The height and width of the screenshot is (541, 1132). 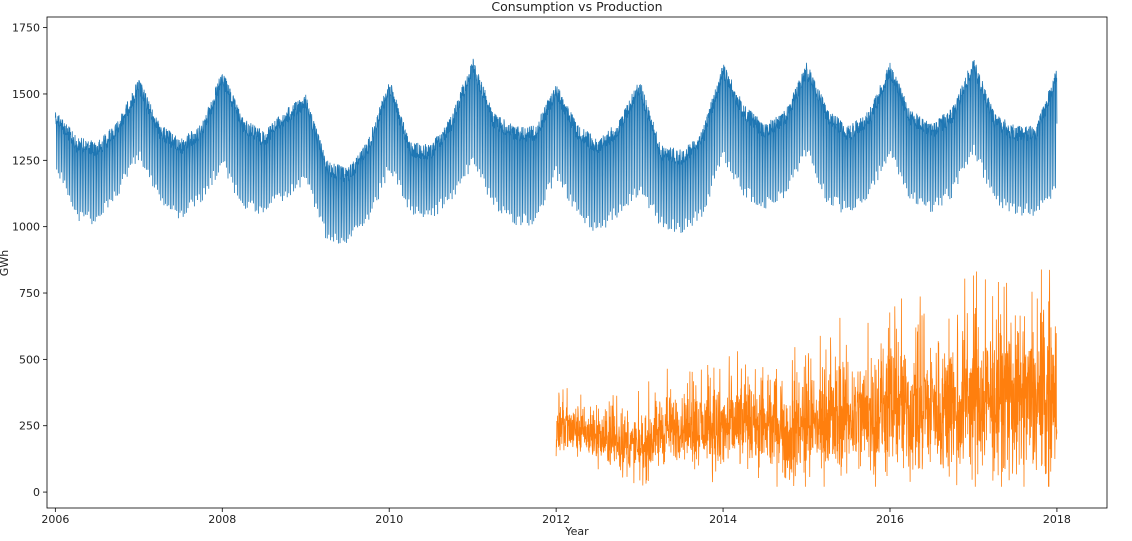 What do you see at coordinates (29, 260) in the screenshot?
I see `y-axis: 0 250 500 750 1000 1250 1500 1750` at bounding box center [29, 260].